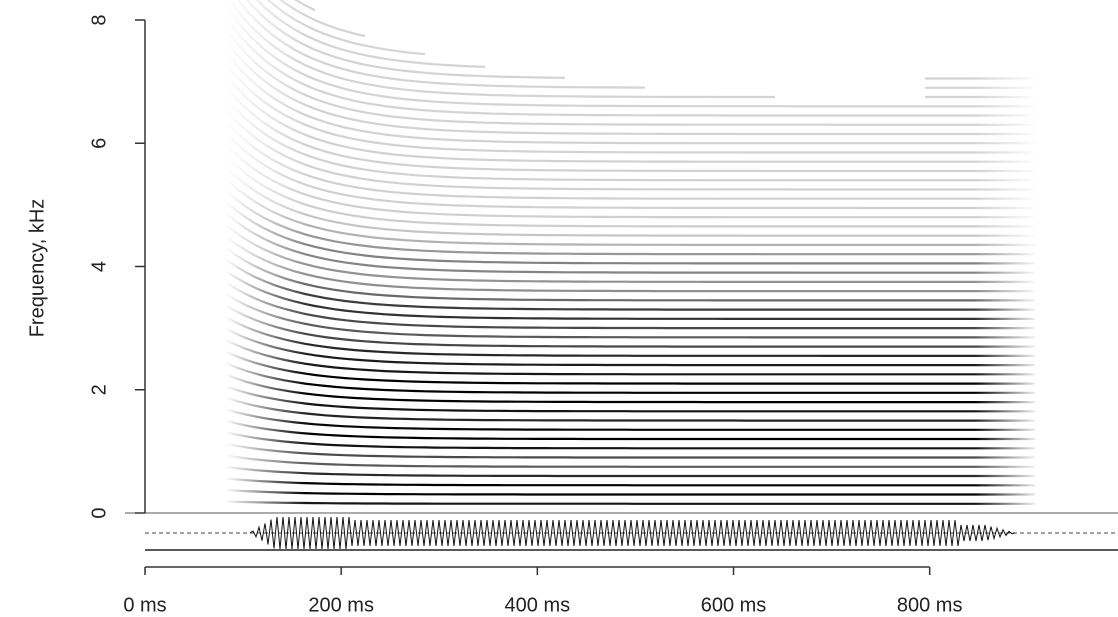  What do you see at coordinates (99, 266) in the screenshot?
I see `y-tick-label: 4` at bounding box center [99, 266].